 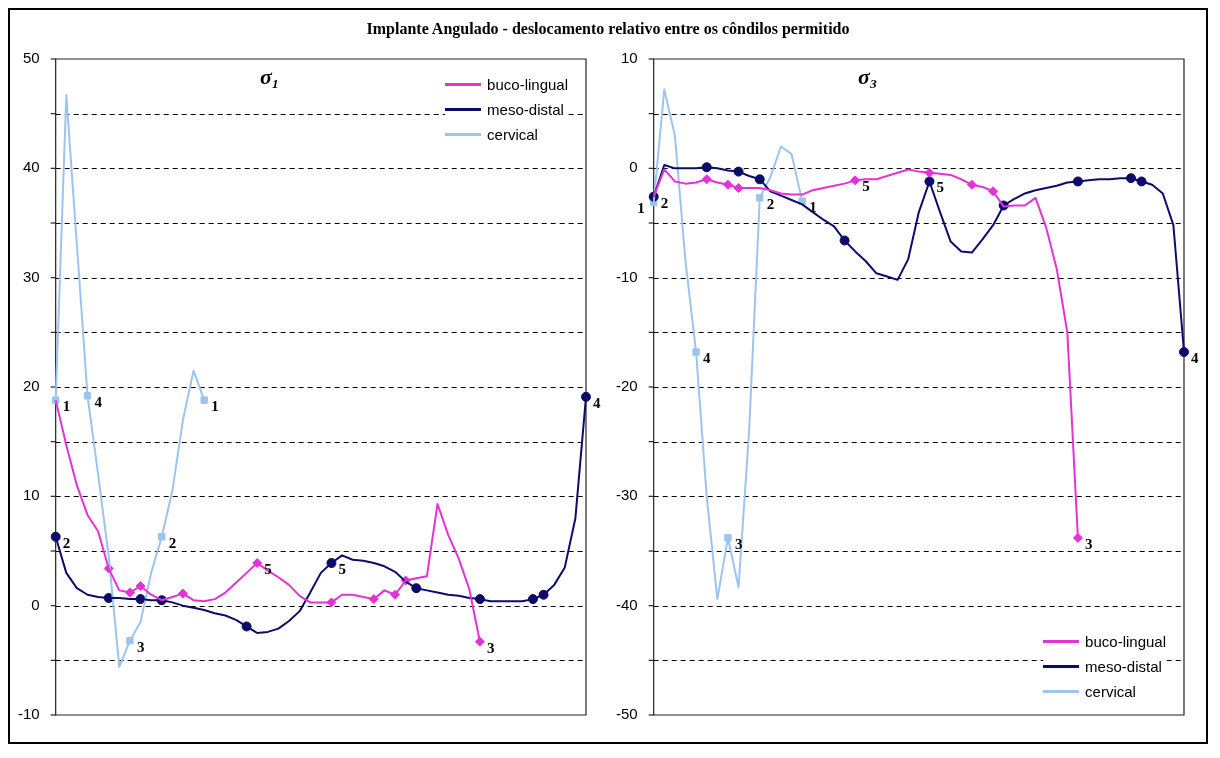 What do you see at coordinates (626, 714) in the screenshot?
I see `y-tick-label: -50` at bounding box center [626, 714].